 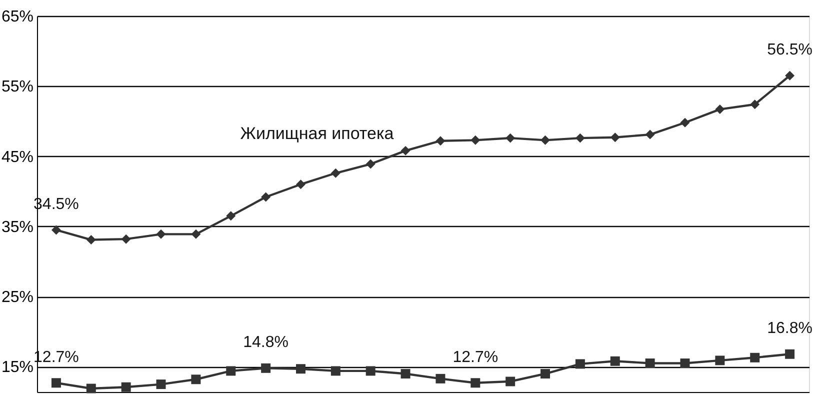 I want to click on y-tick-label: 45%, so click(x=17, y=157).